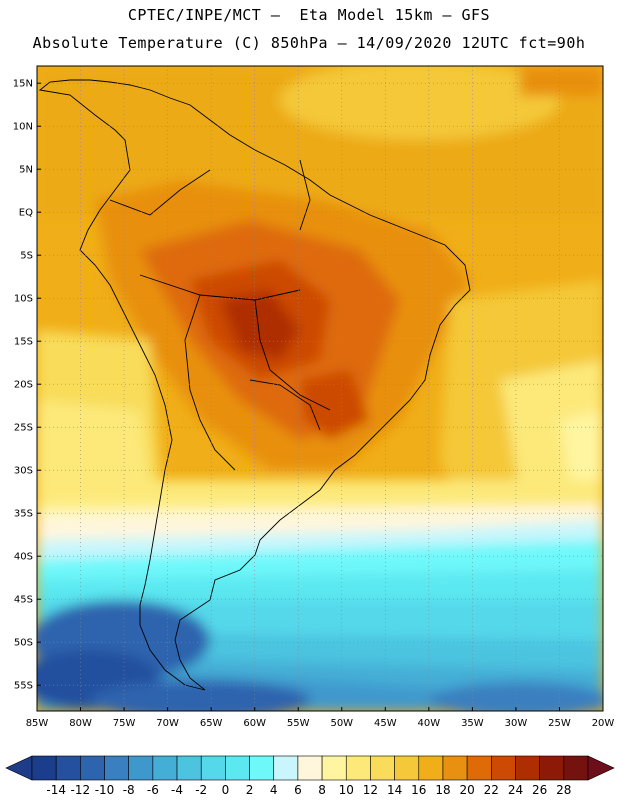 The width and height of the screenshot is (618, 800). I want to click on colorbar-label: 8, so click(322, 790).